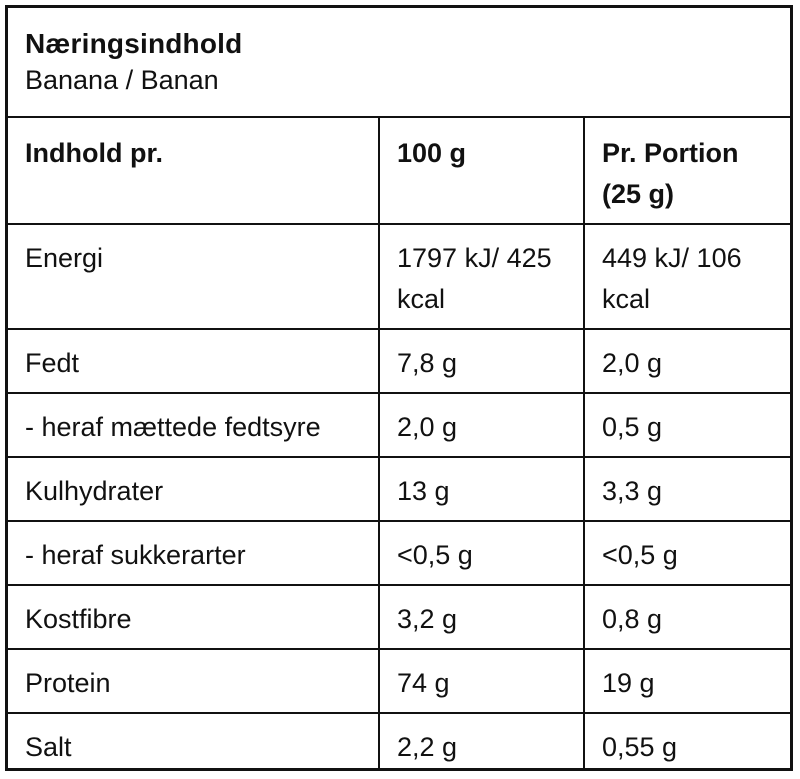 The width and height of the screenshot is (800, 779). Describe the element at coordinates (686, 171) in the screenshot. I see `column-header-portion: Pr. Portion (25 g)` at that location.